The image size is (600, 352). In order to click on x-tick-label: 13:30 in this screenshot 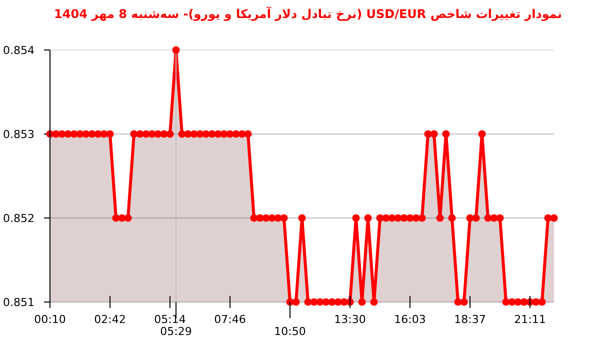, I will do `click(350, 319)`.